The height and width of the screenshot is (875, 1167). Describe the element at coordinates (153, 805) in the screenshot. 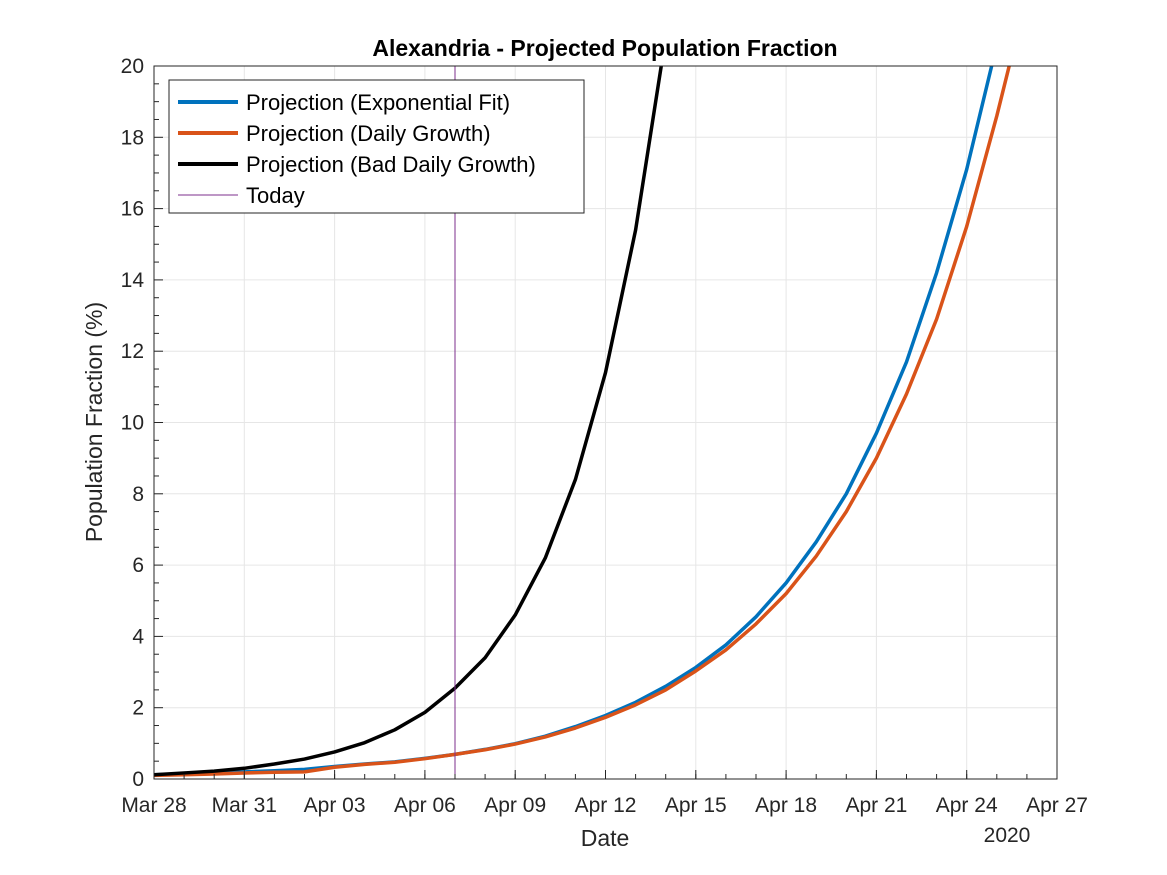

I see `x-tick-label: Mar 28` at that location.